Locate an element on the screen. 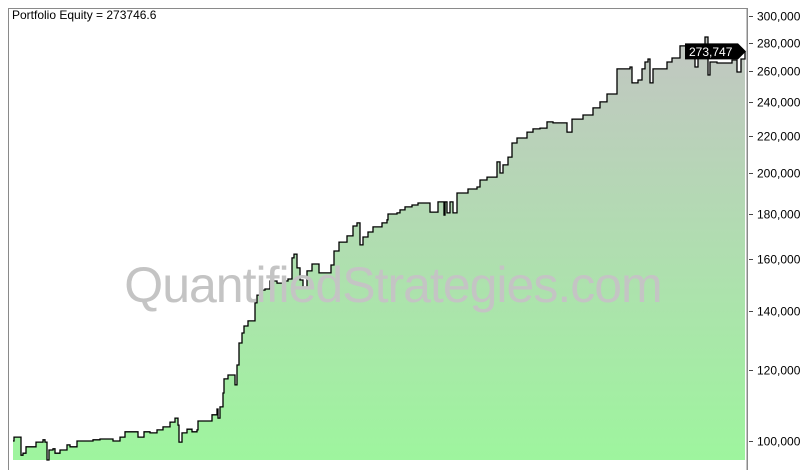 This screenshot has width=812, height=470. y-tick-label: 240,000 is located at coordinates (779, 103).